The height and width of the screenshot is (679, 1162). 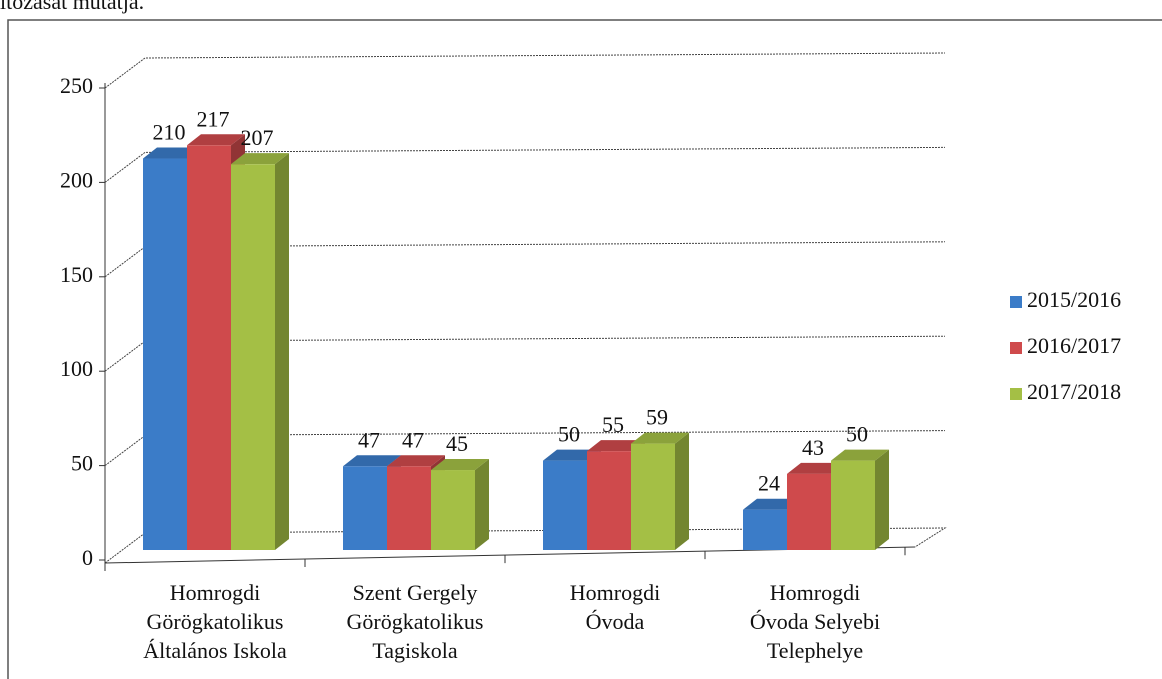 I want to click on y-tick-label: 0, so click(x=87, y=557).